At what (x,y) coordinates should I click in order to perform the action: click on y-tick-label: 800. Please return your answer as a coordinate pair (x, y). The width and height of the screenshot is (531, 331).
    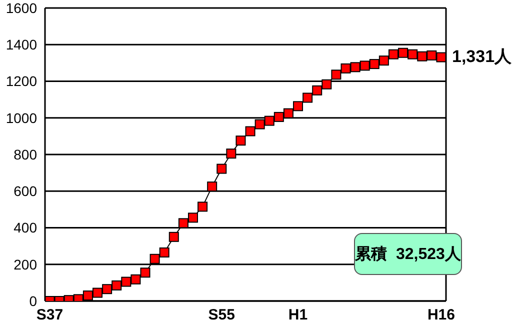
    Looking at the image, I should click on (26, 154).